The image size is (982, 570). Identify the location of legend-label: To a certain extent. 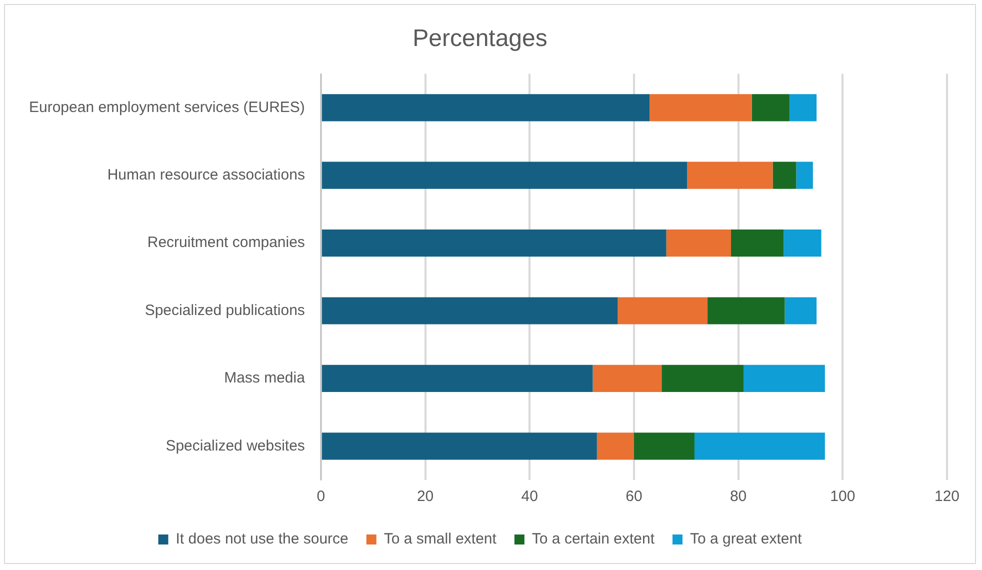
(594, 539).